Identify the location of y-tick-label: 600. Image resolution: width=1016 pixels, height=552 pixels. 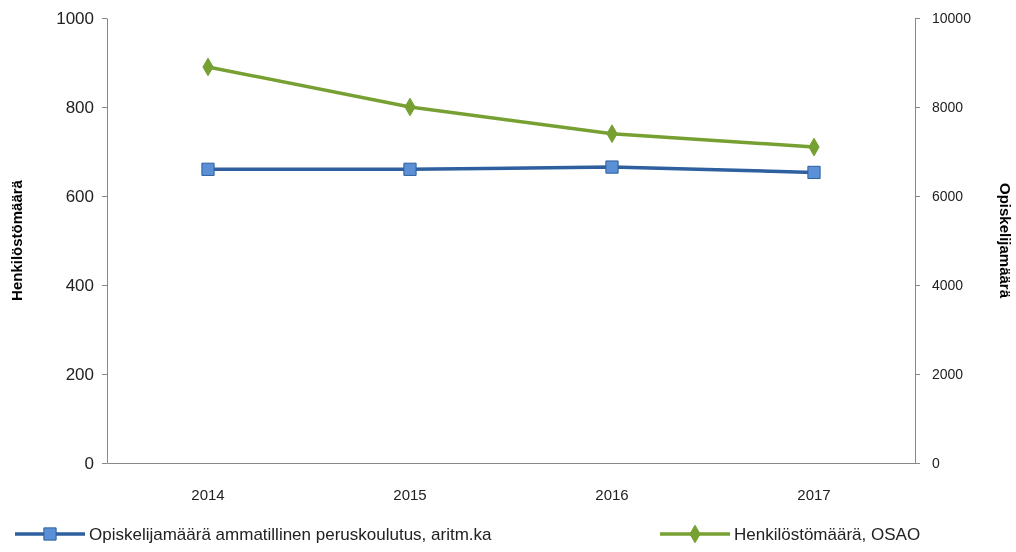
(79, 196).